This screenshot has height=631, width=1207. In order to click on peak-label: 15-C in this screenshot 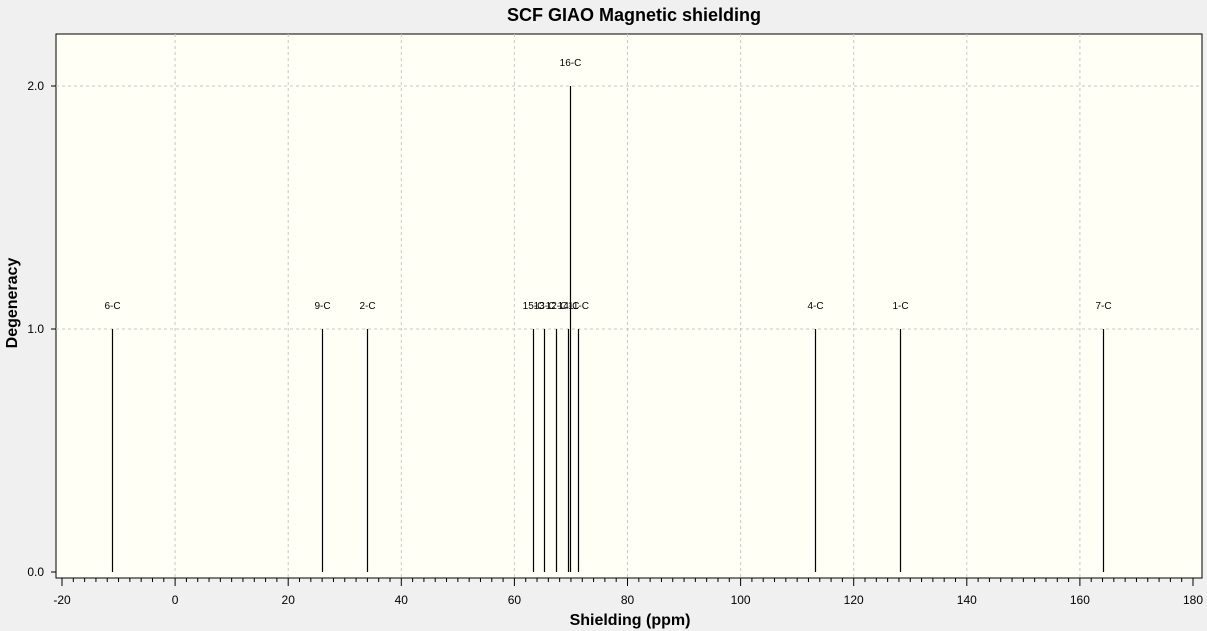, I will do `click(534, 306)`.